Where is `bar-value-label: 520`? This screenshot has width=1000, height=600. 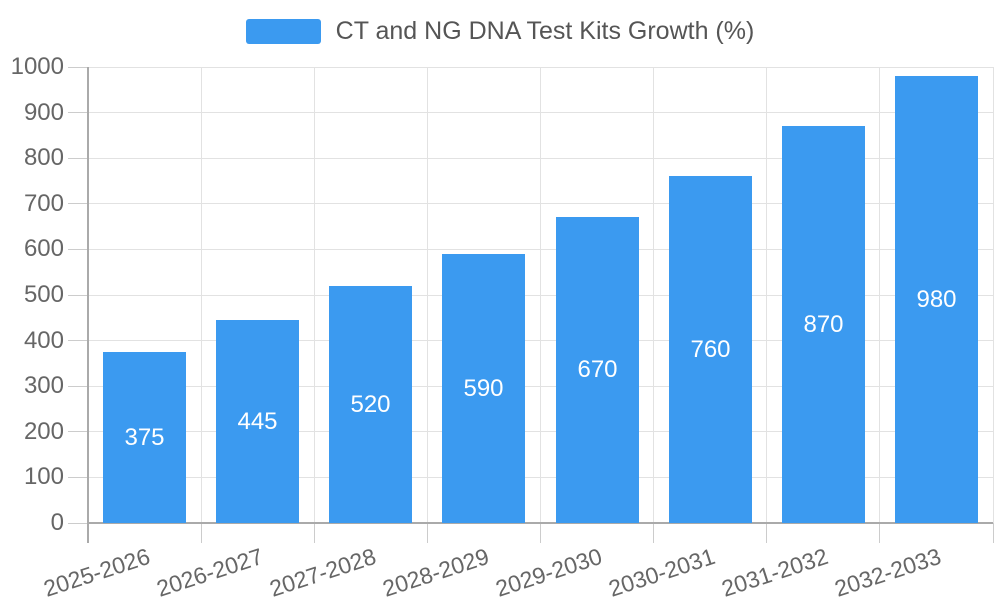 bar-value-label: 520 is located at coordinates (370, 404).